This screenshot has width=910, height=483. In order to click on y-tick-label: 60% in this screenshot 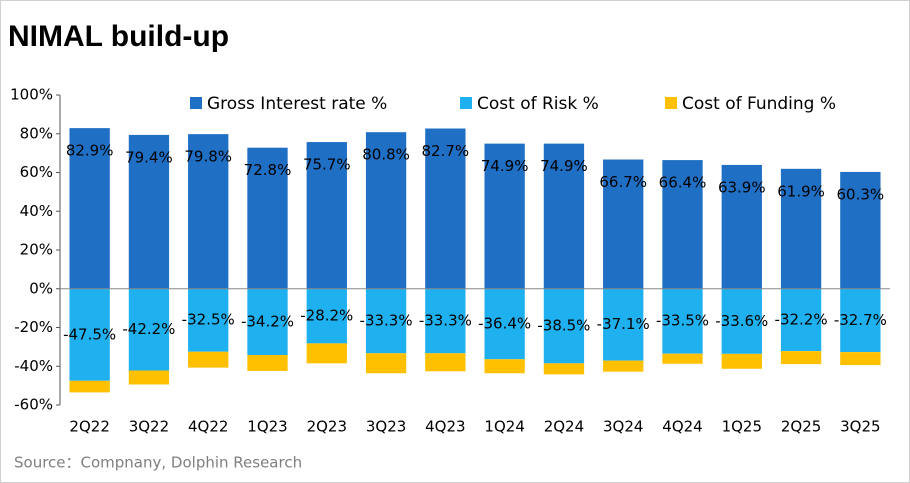, I will do `click(36, 172)`.